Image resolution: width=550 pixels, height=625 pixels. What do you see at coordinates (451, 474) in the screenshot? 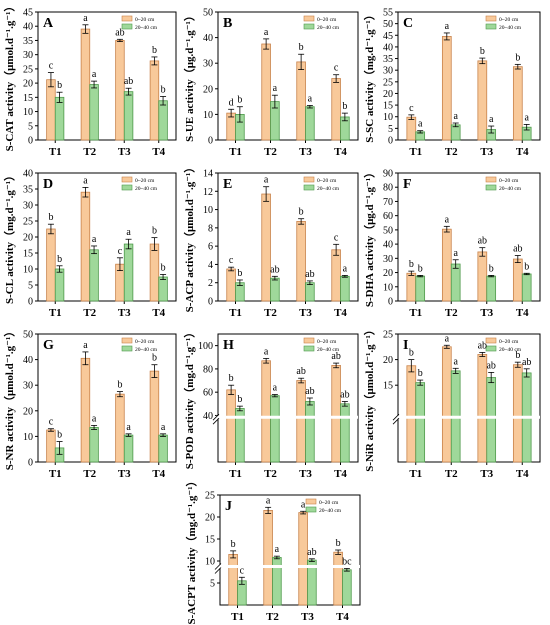
I see `x-tick-label: T2` at bounding box center [451, 474].